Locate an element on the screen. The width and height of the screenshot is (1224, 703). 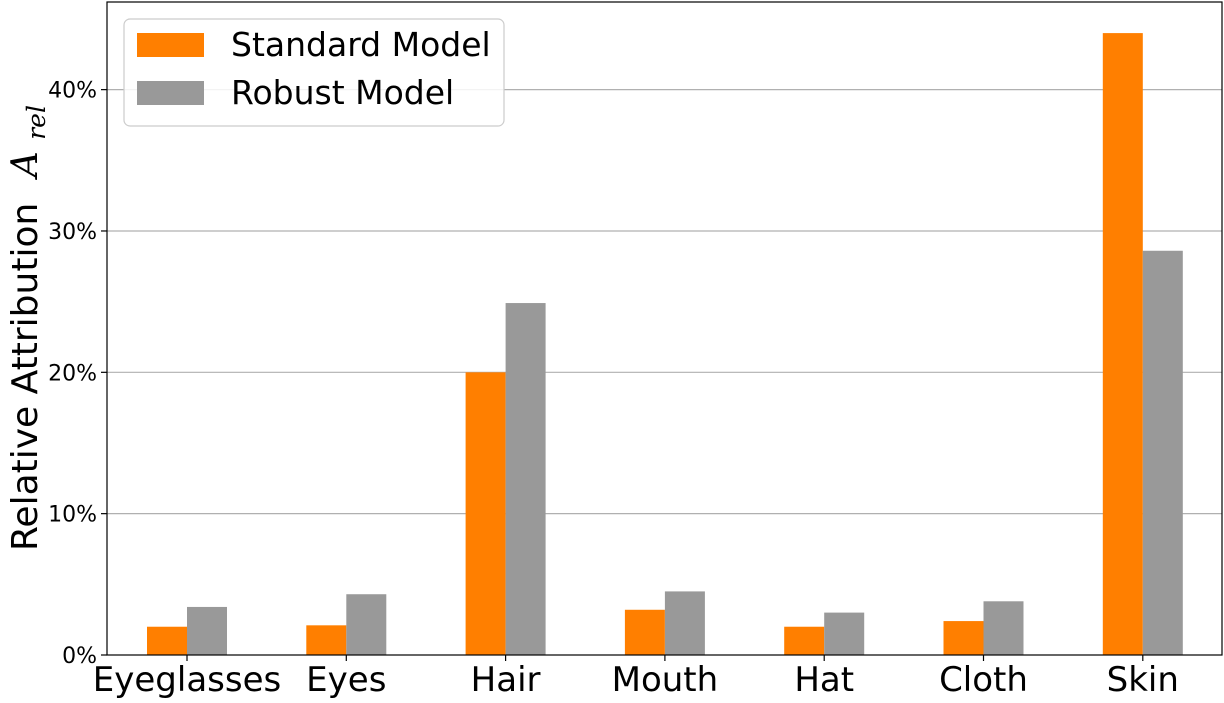
y-axis-ticks: 0% 10% 20% 30% 40% is located at coordinates (77, 374).